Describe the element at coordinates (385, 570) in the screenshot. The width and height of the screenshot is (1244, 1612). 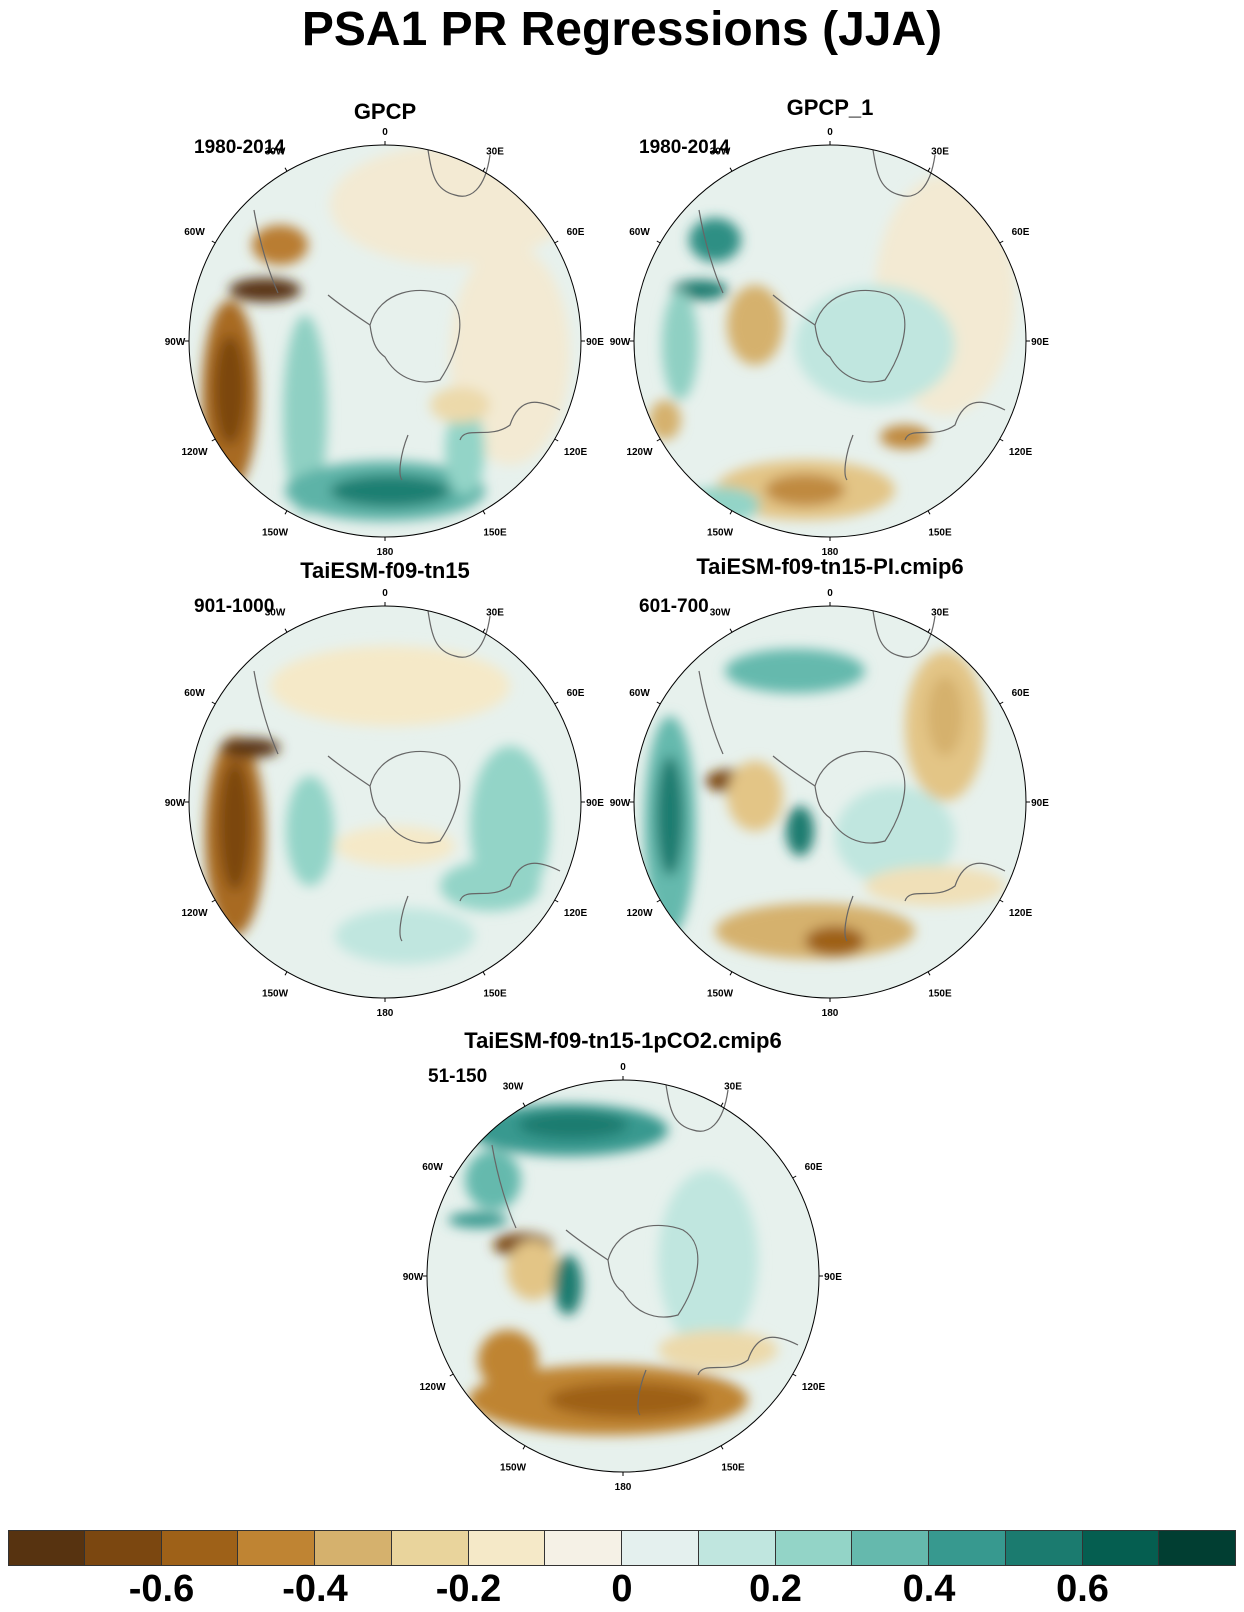
I see `panel-title: TaiESM-f09-tn15` at that location.